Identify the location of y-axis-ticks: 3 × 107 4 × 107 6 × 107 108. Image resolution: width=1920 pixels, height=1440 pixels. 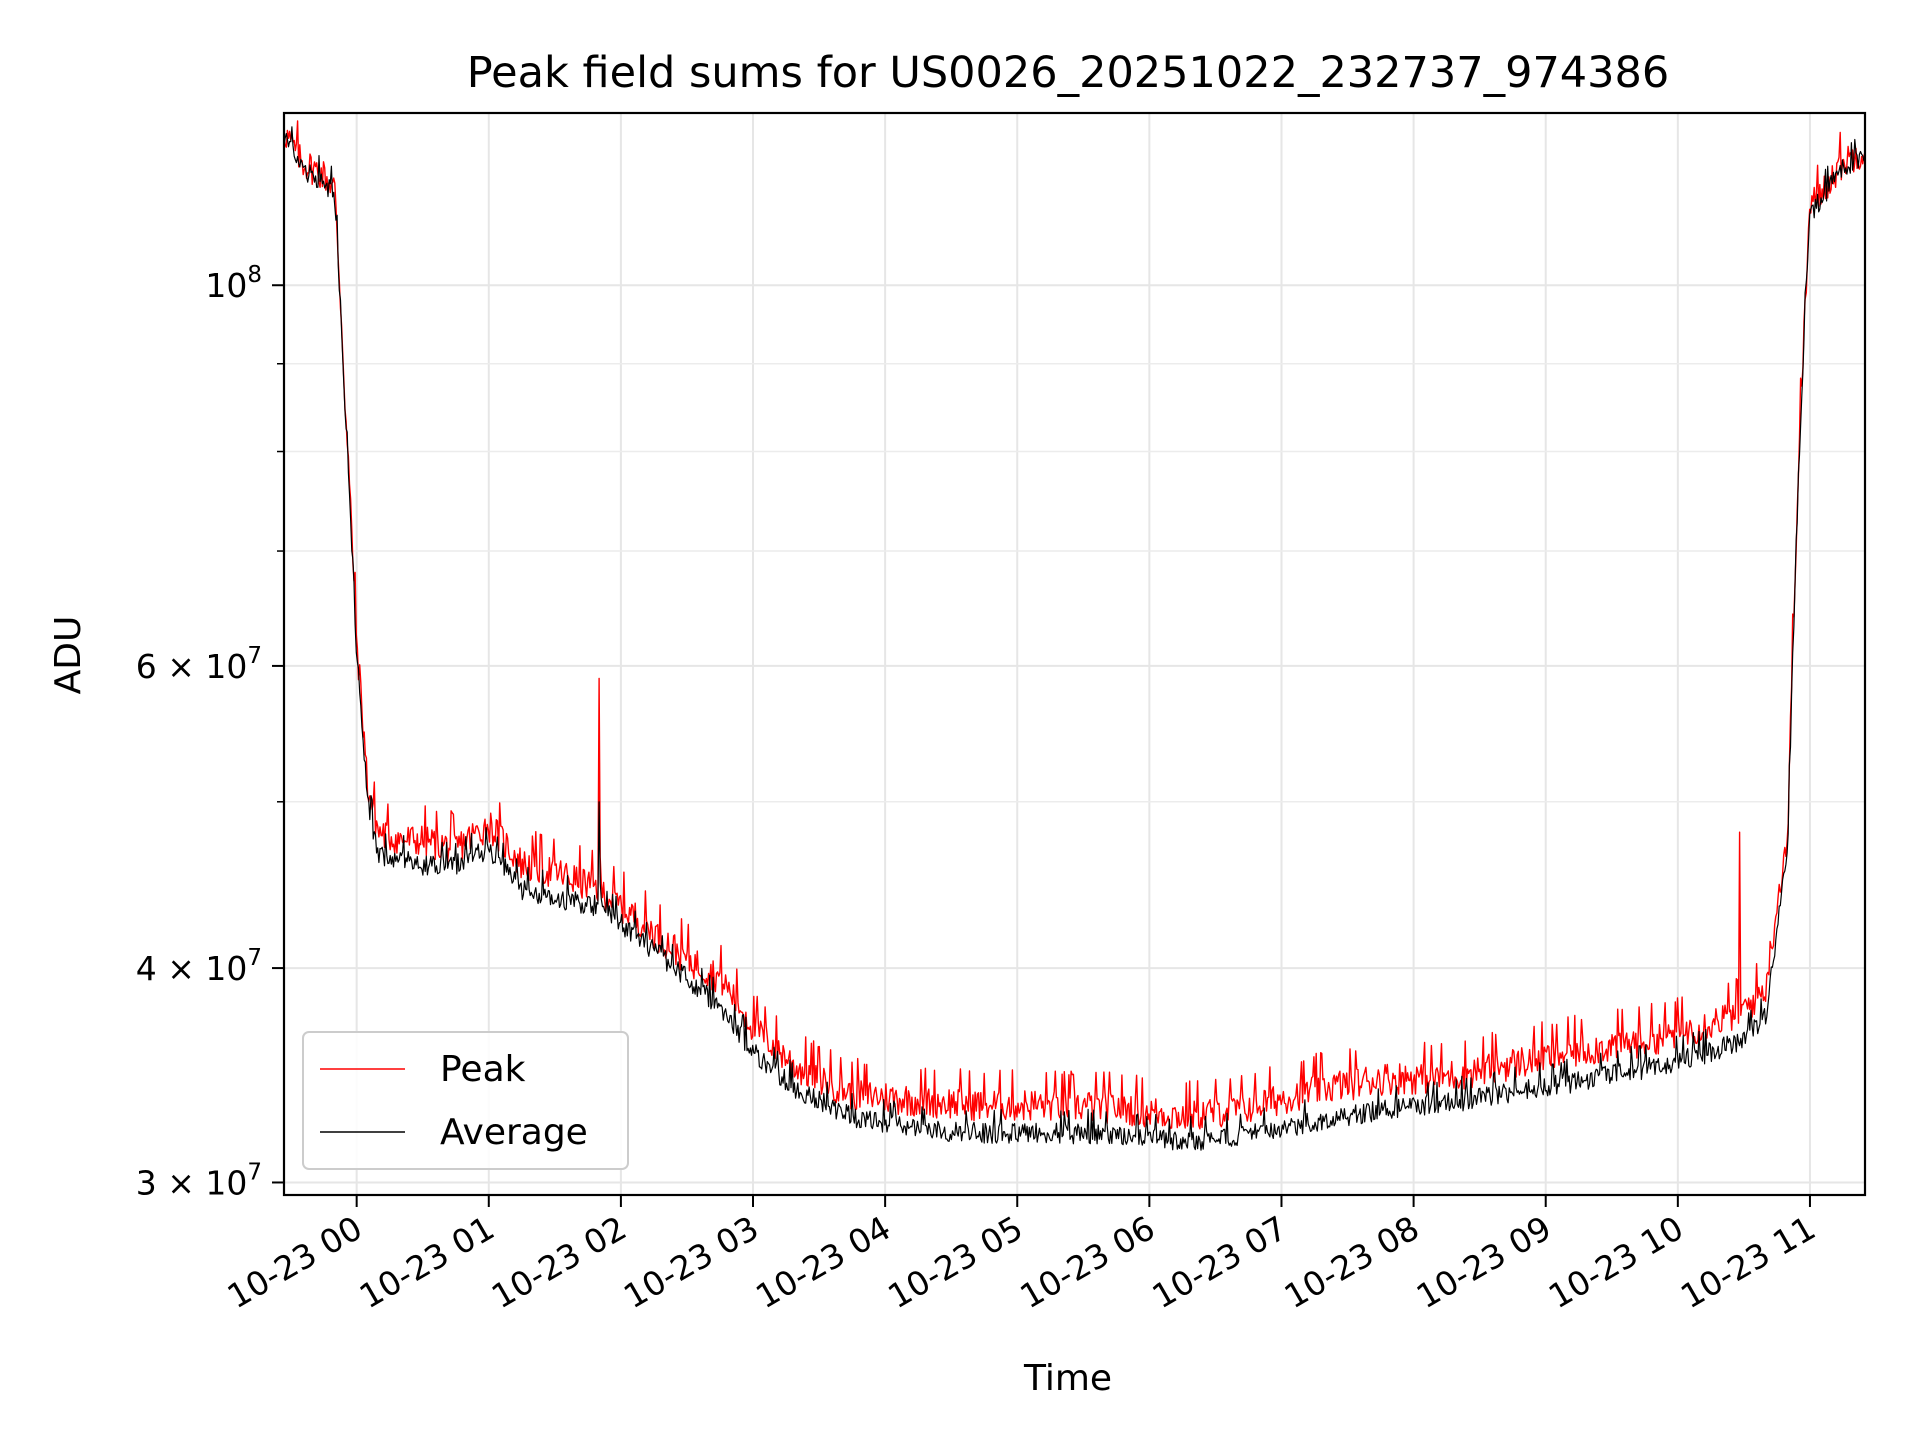
(210, 732).